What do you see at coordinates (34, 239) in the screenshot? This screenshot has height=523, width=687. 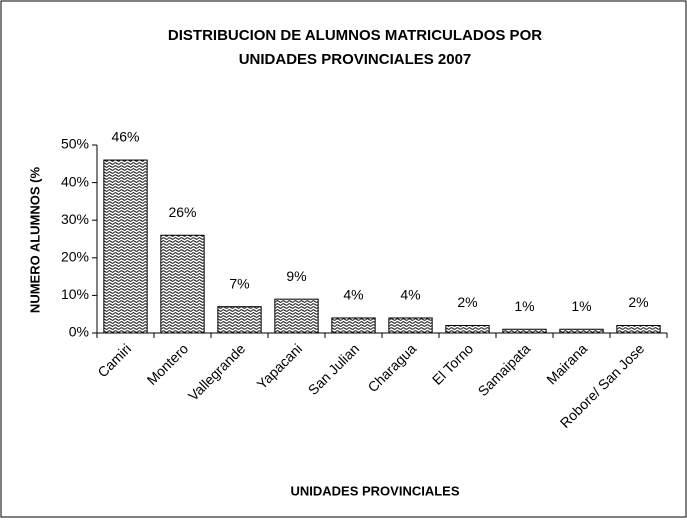 I see `y-axis-label: NUMERO ALUMNOS (%` at bounding box center [34, 239].